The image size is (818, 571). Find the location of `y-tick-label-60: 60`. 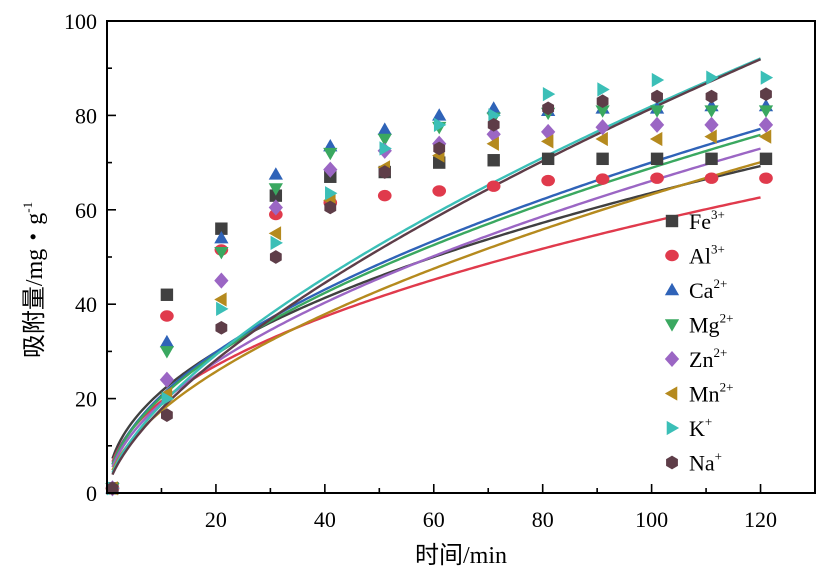

y-tick-label-60: 60 is located at coordinates (86, 210).